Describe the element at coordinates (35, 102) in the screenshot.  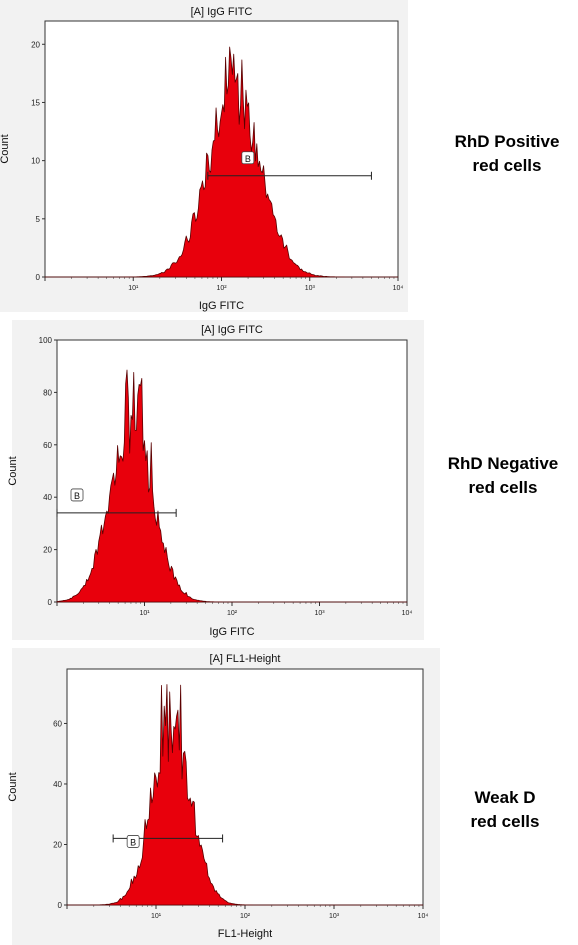
I see `y-tick-label: 15` at that location.